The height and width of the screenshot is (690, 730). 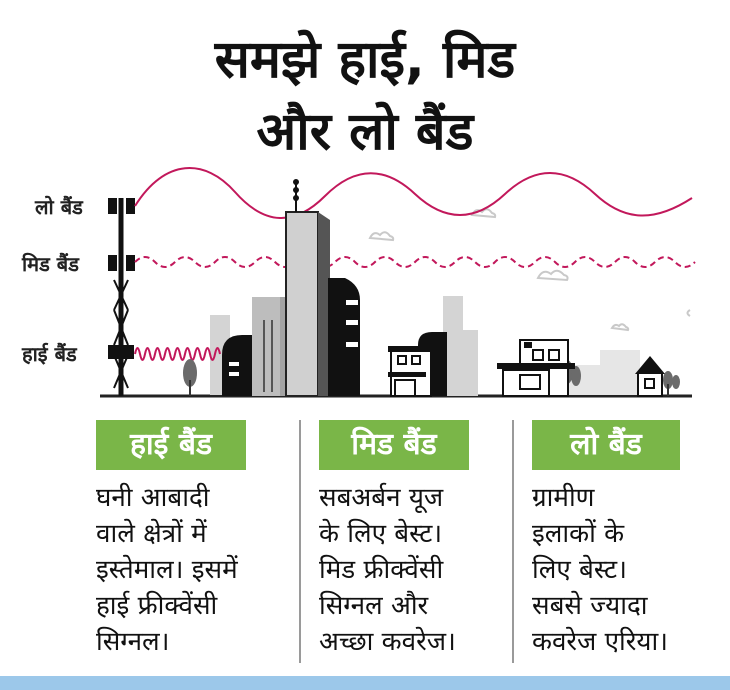 What do you see at coordinates (133, 642) in the screenshot?
I see `description-line: सिग्नल।` at bounding box center [133, 642].